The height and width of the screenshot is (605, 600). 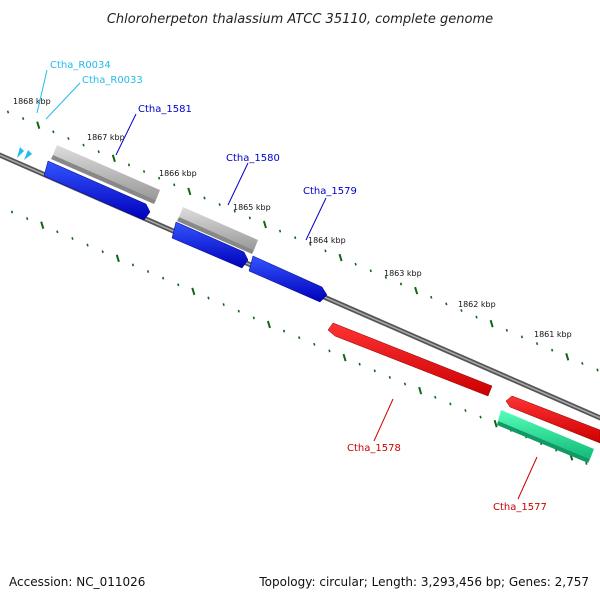 What do you see at coordinates (477, 304) in the screenshot?
I see `scale-label: 1862 kbp` at bounding box center [477, 304].